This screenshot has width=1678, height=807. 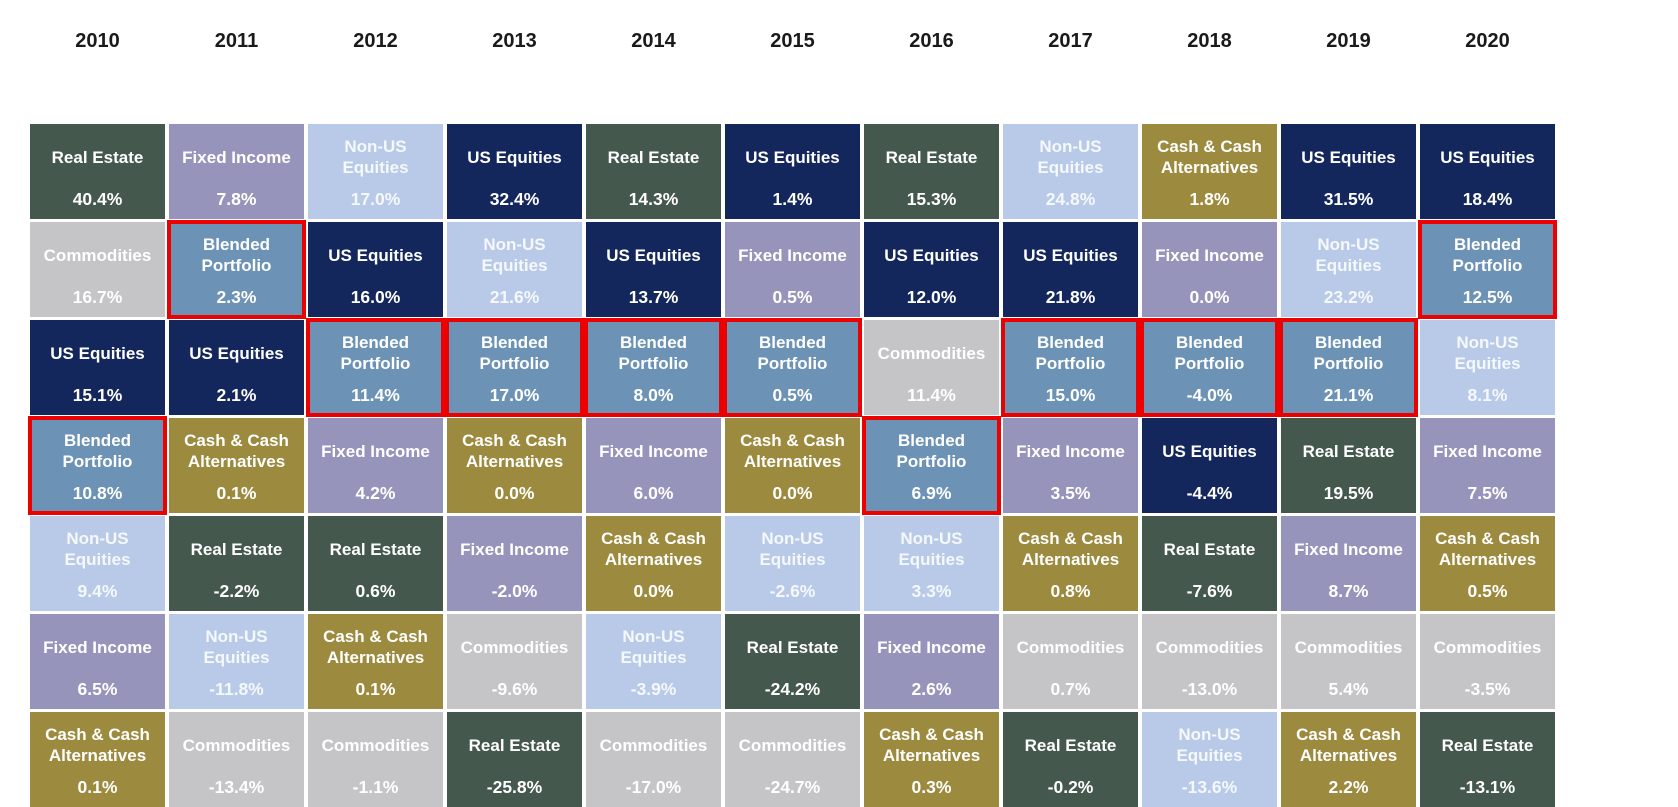 What do you see at coordinates (653, 465) in the screenshot?
I see `asset-cell: Fixed Income 6.0%` at bounding box center [653, 465].